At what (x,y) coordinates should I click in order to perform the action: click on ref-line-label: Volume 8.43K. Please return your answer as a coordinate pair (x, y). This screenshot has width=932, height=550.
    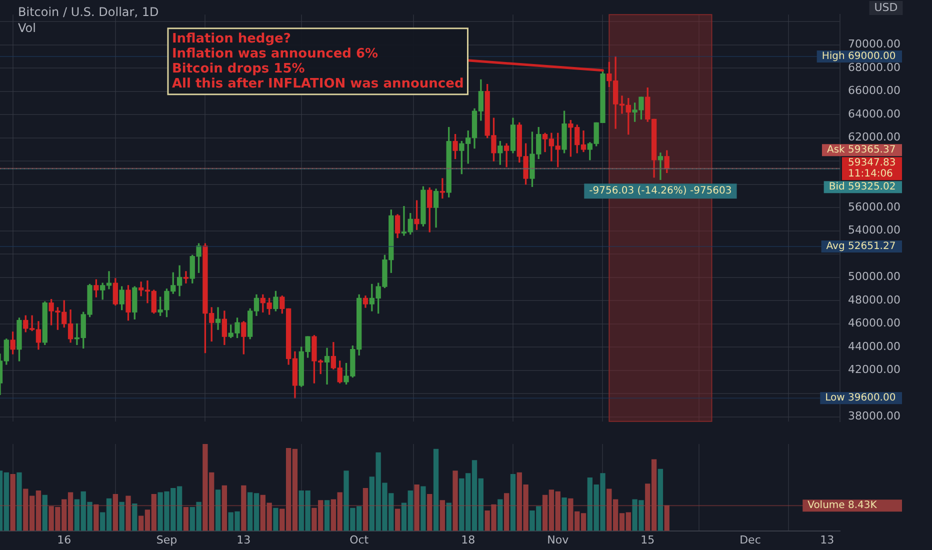
    Looking at the image, I should click on (843, 506).